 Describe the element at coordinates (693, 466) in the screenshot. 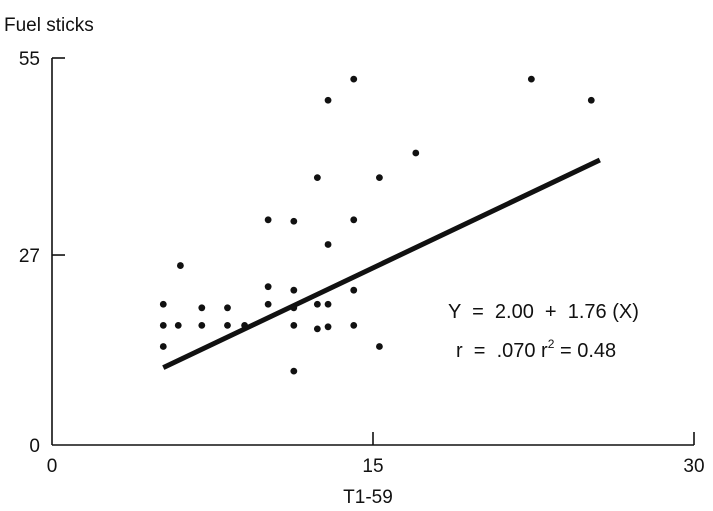

I see `x-tick-label: 30` at that location.